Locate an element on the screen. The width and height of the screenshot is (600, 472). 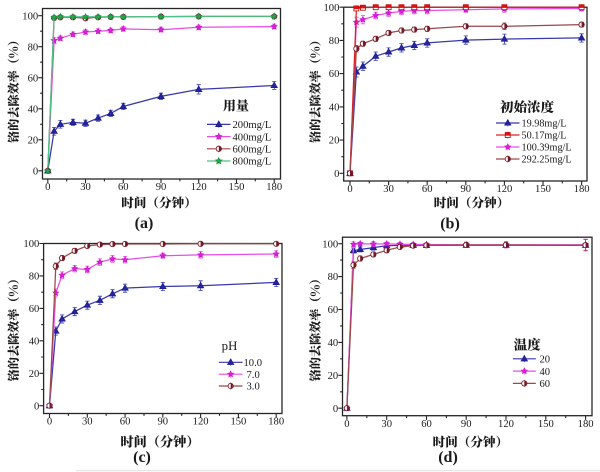
svg-text: 10.0 is located at coordinates (253, 363).